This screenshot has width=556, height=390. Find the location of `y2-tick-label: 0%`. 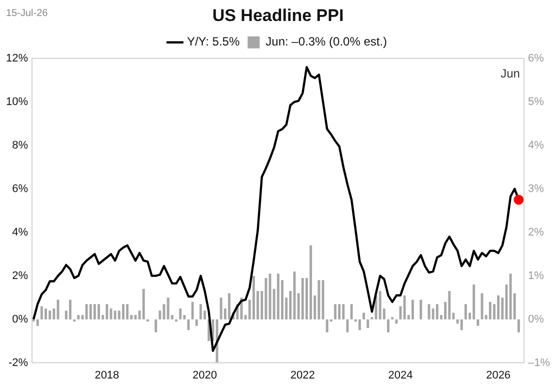

y2-tick-label: 0% is located at coordinates (536, 319).